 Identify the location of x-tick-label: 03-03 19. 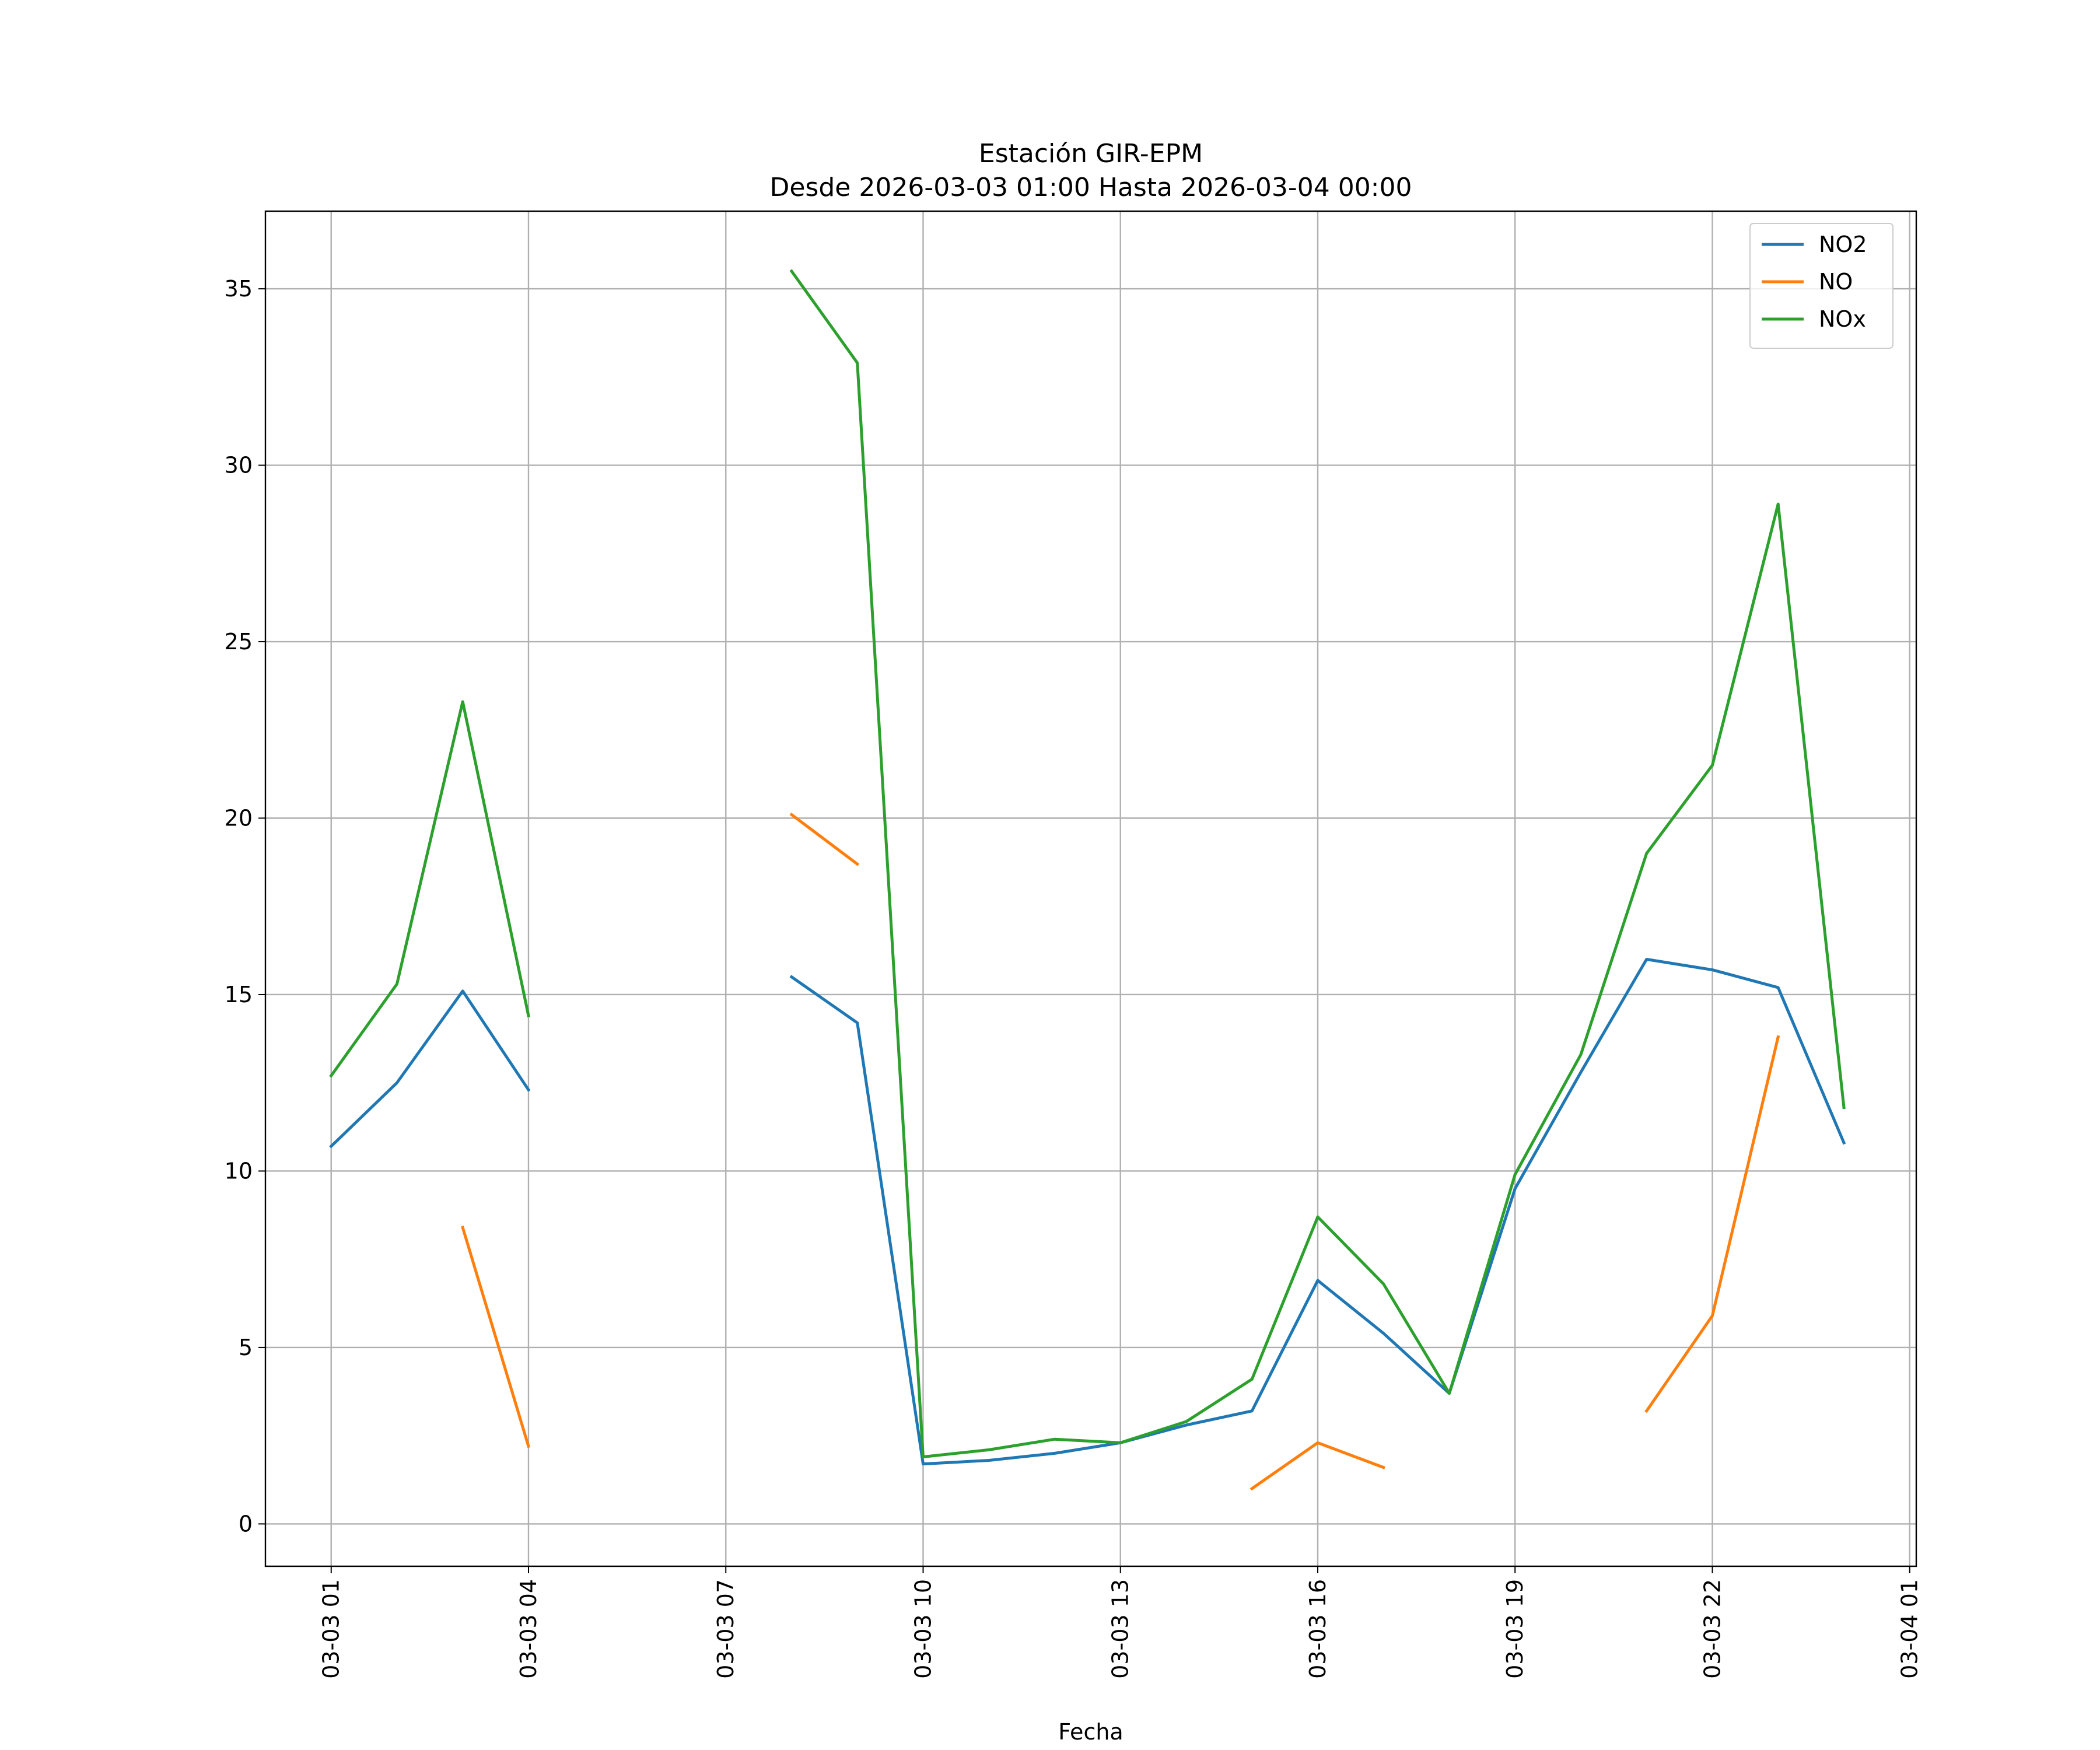
(1515, 1629).